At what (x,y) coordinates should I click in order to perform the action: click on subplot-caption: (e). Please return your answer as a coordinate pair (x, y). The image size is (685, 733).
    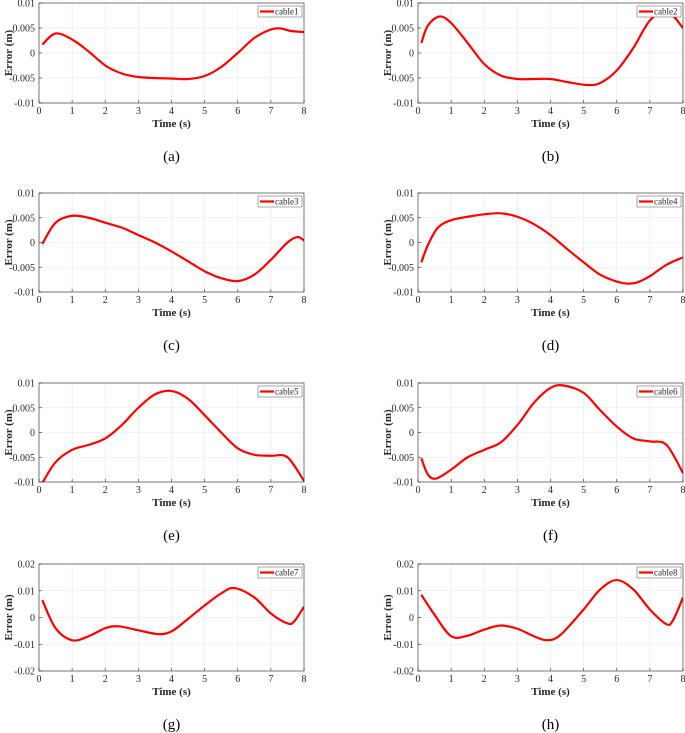
    Looking at the image, I should click on (171, 536).